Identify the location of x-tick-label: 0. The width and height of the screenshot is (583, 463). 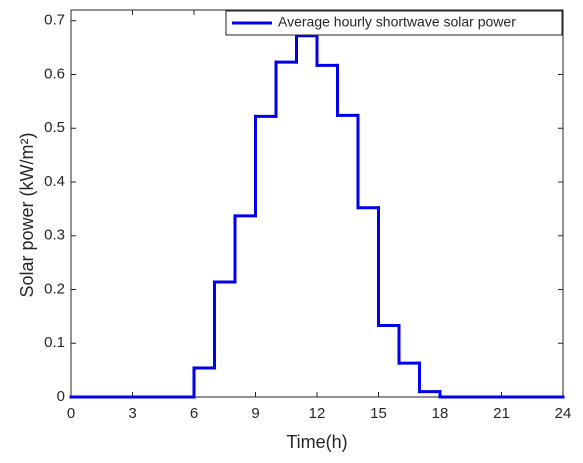
(71, 413).